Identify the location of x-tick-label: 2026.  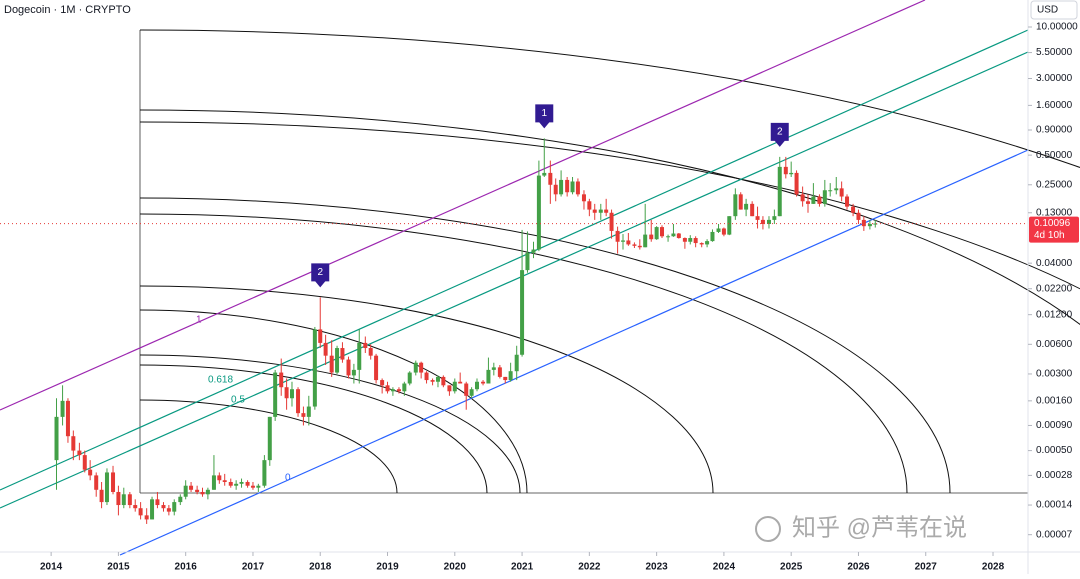
(858, 567).